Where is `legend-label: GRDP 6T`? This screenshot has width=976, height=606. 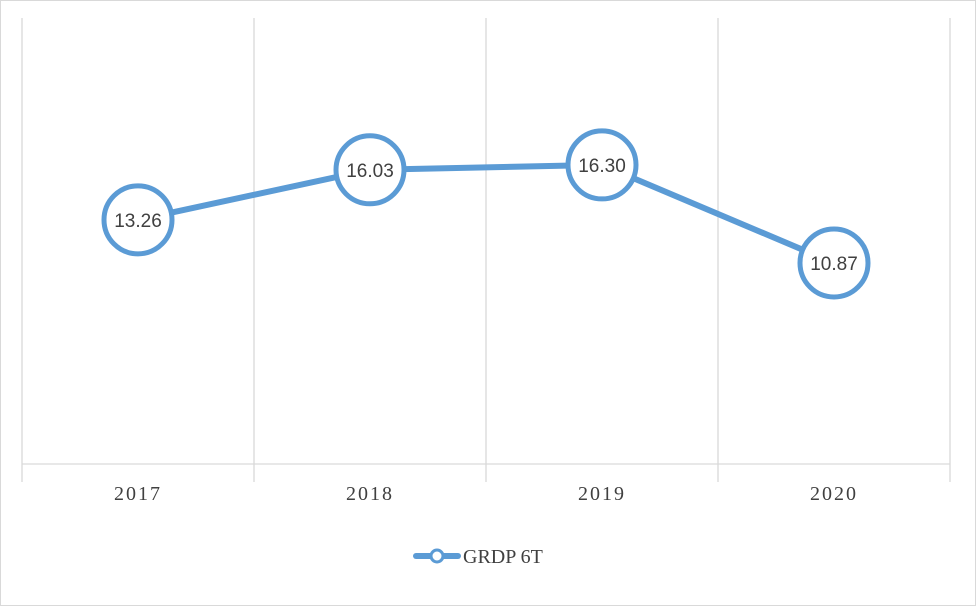 legend-label: GRDP 6T is located at coordinates (503, 557).